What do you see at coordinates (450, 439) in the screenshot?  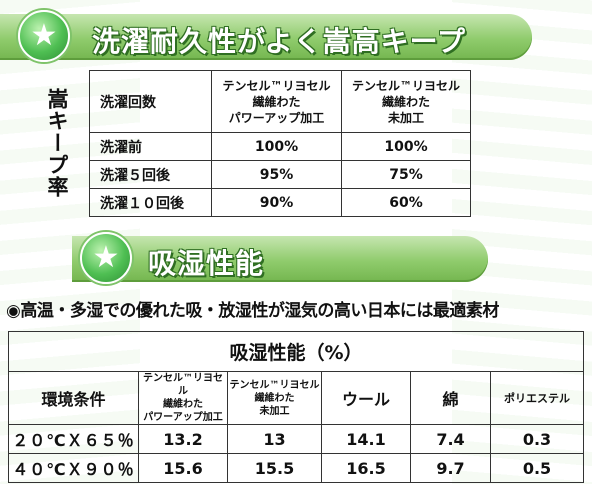 I see `row-value-cotton: 7.4` at bounding box center [450, 439].